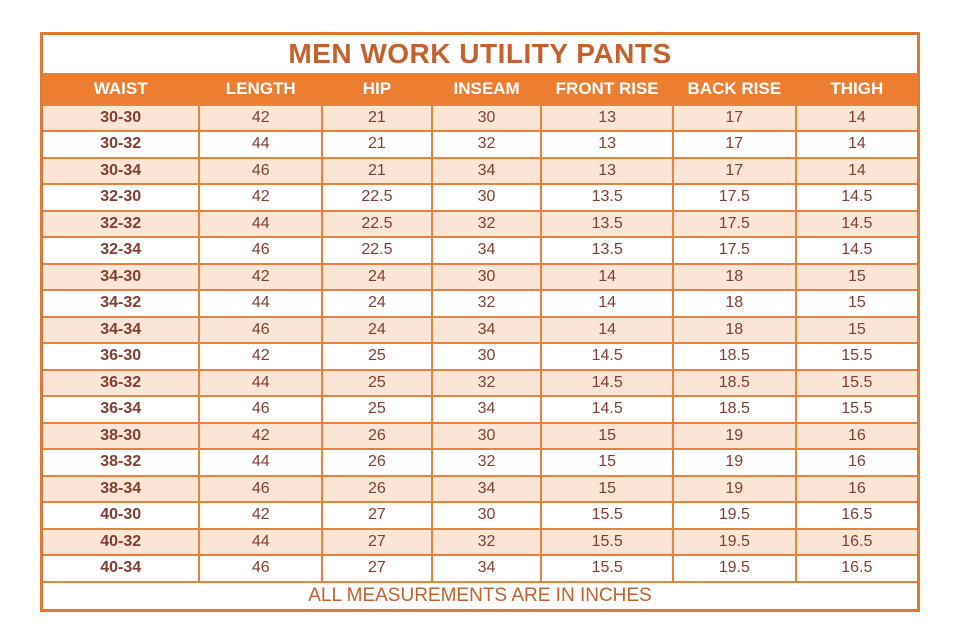 This screenshot has height=643, width=960. I want to click on table-row: 30-34 46 21 34 13 17 14, so click(480, 170).